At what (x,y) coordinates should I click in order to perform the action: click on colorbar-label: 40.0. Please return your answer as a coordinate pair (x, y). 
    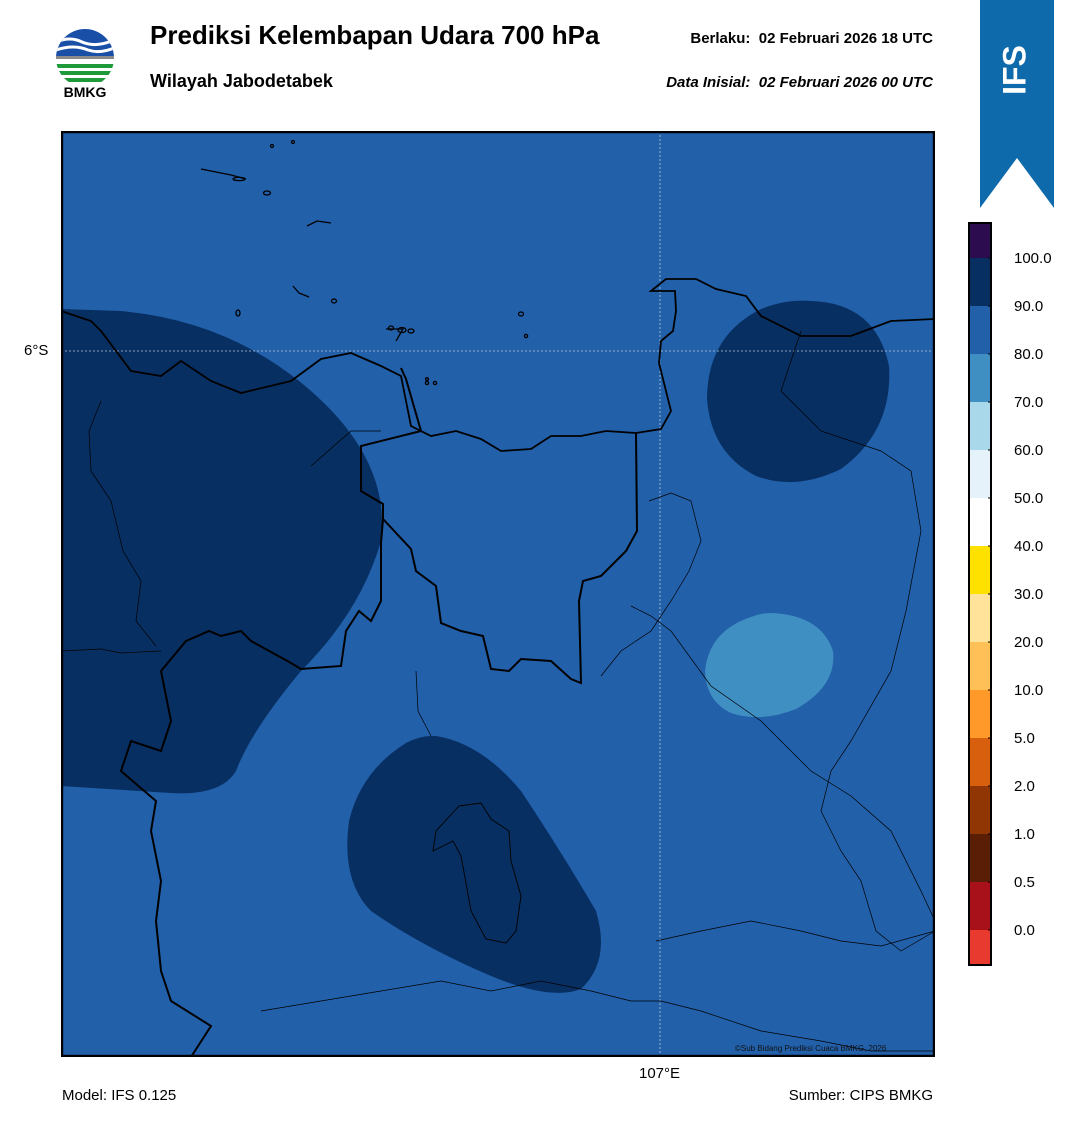
    Looking at the image, I should click on (1029, 546).